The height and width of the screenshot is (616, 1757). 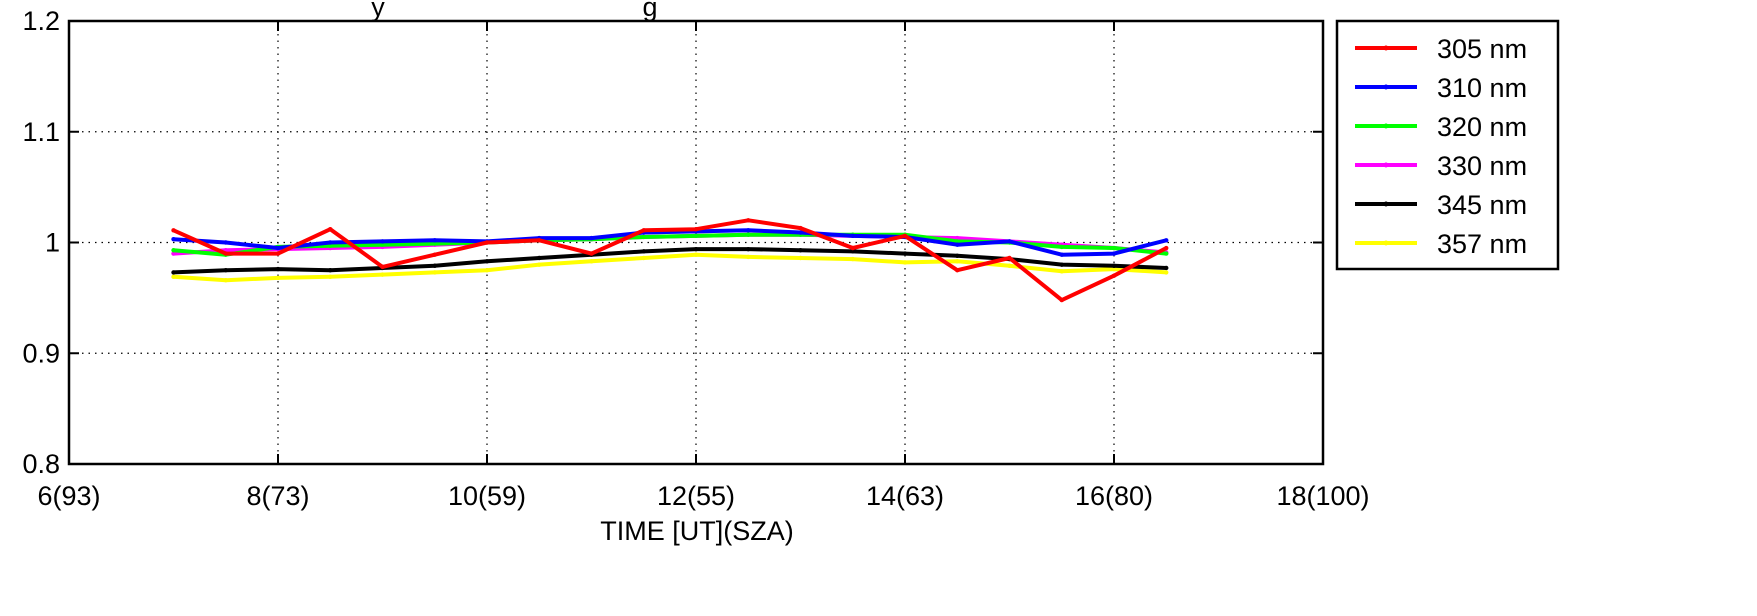 I want to click on legend-label: 320 nm, so click(x=1482, y=127).